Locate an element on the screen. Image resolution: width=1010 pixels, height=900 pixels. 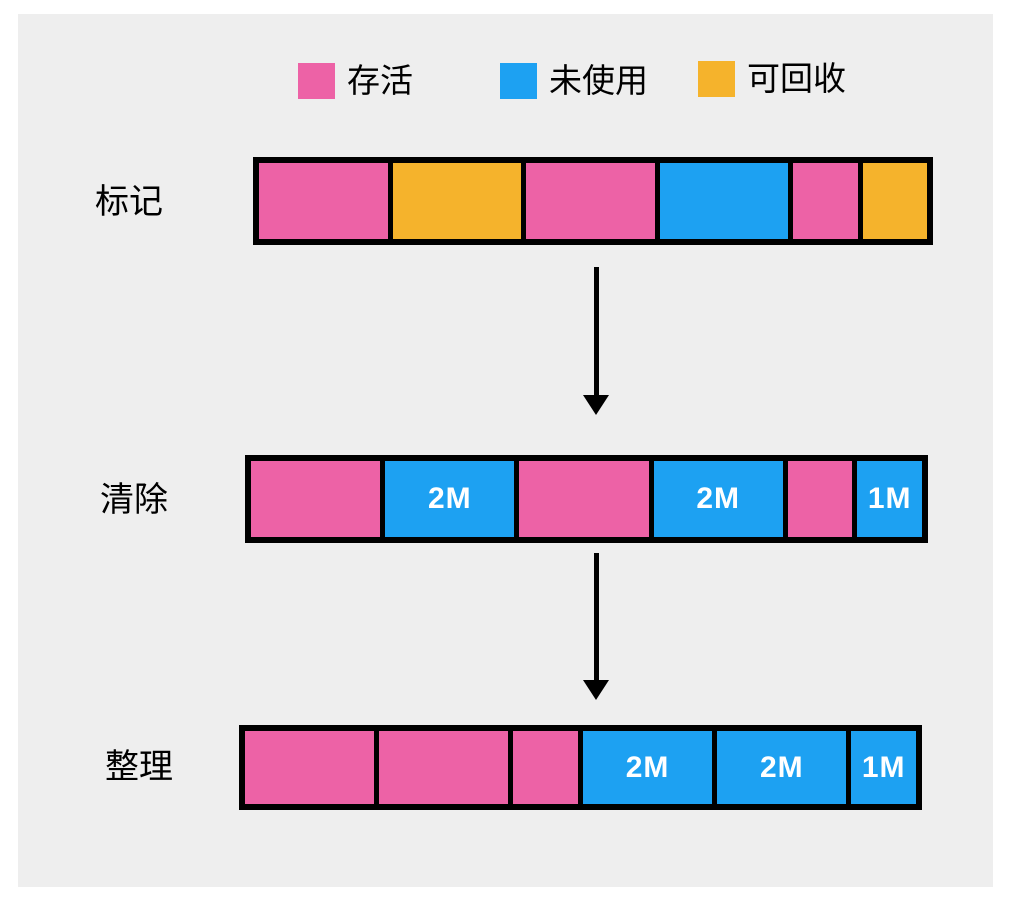
memory-bar-mark is located at coordinates (593, 201).